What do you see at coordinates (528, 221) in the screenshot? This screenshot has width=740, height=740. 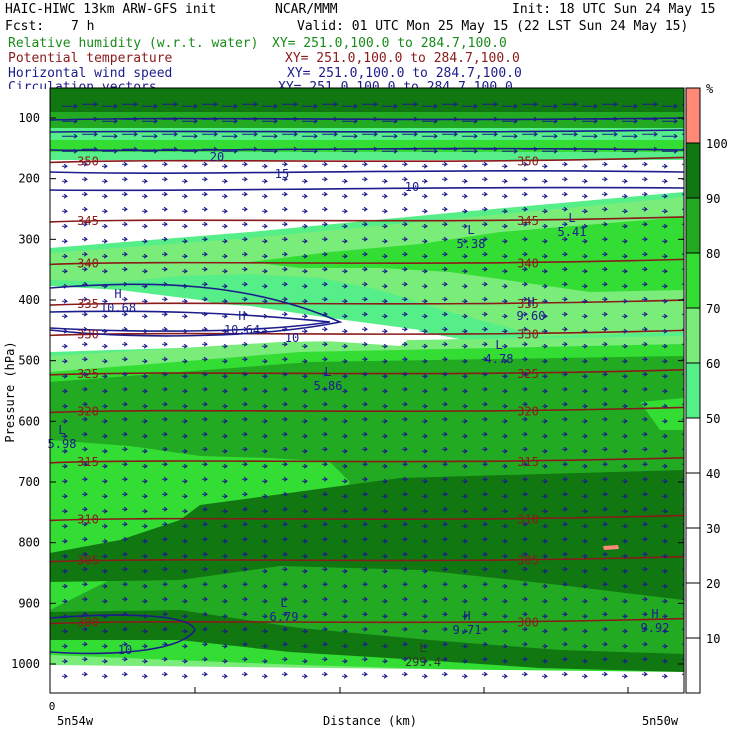 I see `theta-label: 345` at bounding box center [528, 221].